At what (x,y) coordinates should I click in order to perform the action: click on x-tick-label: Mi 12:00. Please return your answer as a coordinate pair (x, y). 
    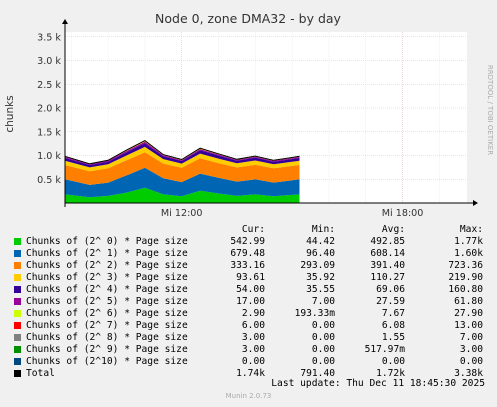
    Looking at the image, I should click on (182, 213).